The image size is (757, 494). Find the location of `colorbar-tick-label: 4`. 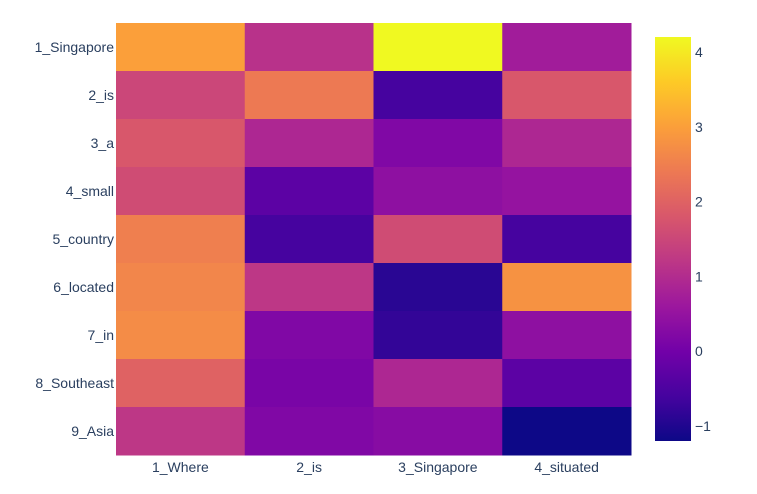

colorbar-tick-label: 4 is located at coordinates (699, 52).